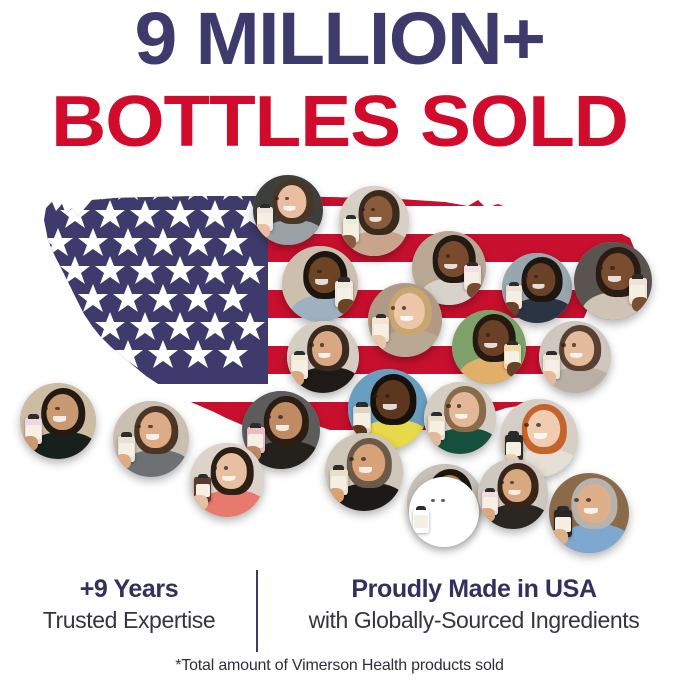 The width and height of the screenshot is (679, 689). I want to click on headline-line-1: 9 MILLION+, so click(340, 40).